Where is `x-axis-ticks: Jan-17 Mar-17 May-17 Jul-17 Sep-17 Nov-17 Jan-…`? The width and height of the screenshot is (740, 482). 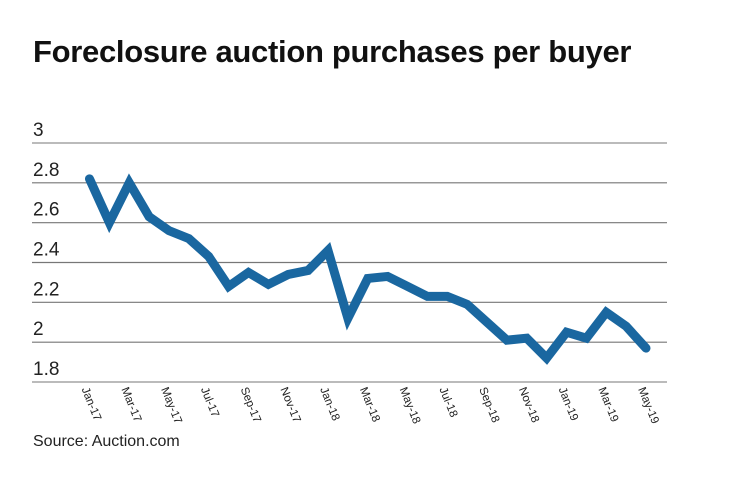 x-axis-ticks: Jan-17 Mar-17 May-17 Jul-17 Sep-17 Nov-17 Jan-… is located at coordinates (370, 406).